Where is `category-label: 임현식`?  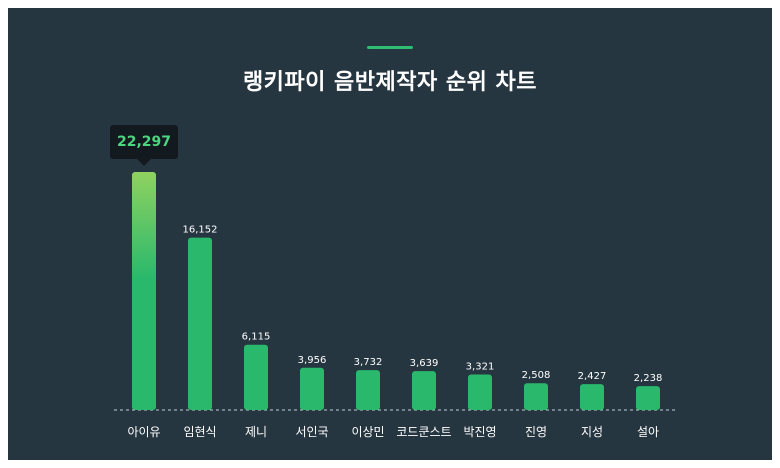 category-label: 임현식 is located at coordinates (199, 432).